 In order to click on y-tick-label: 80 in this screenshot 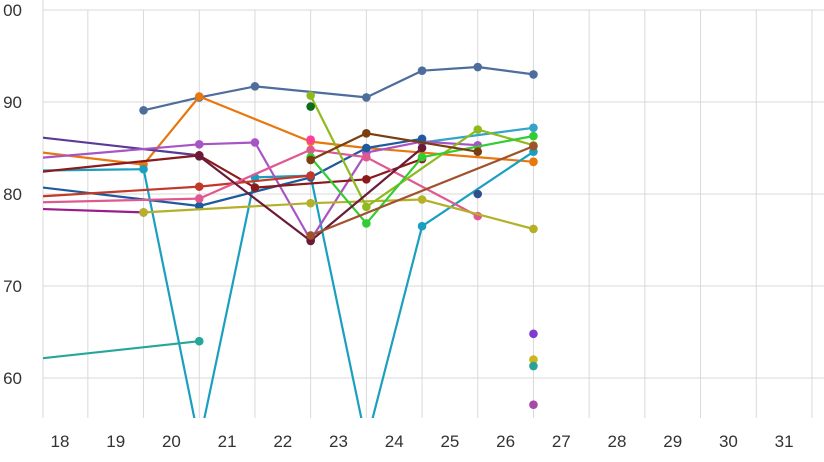, I will do `click(12, 194)`.